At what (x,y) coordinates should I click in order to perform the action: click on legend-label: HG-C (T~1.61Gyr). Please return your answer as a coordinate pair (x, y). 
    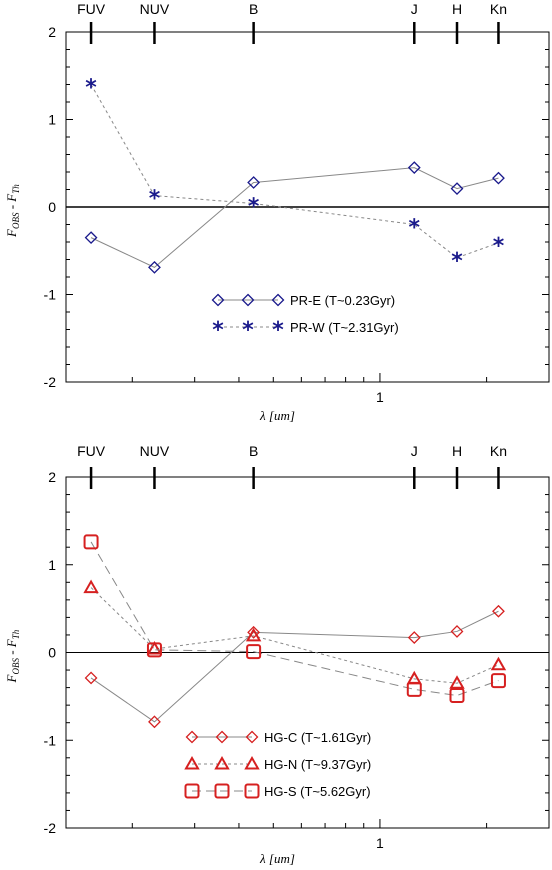
    Looking at the image, I should click on (317, 737).